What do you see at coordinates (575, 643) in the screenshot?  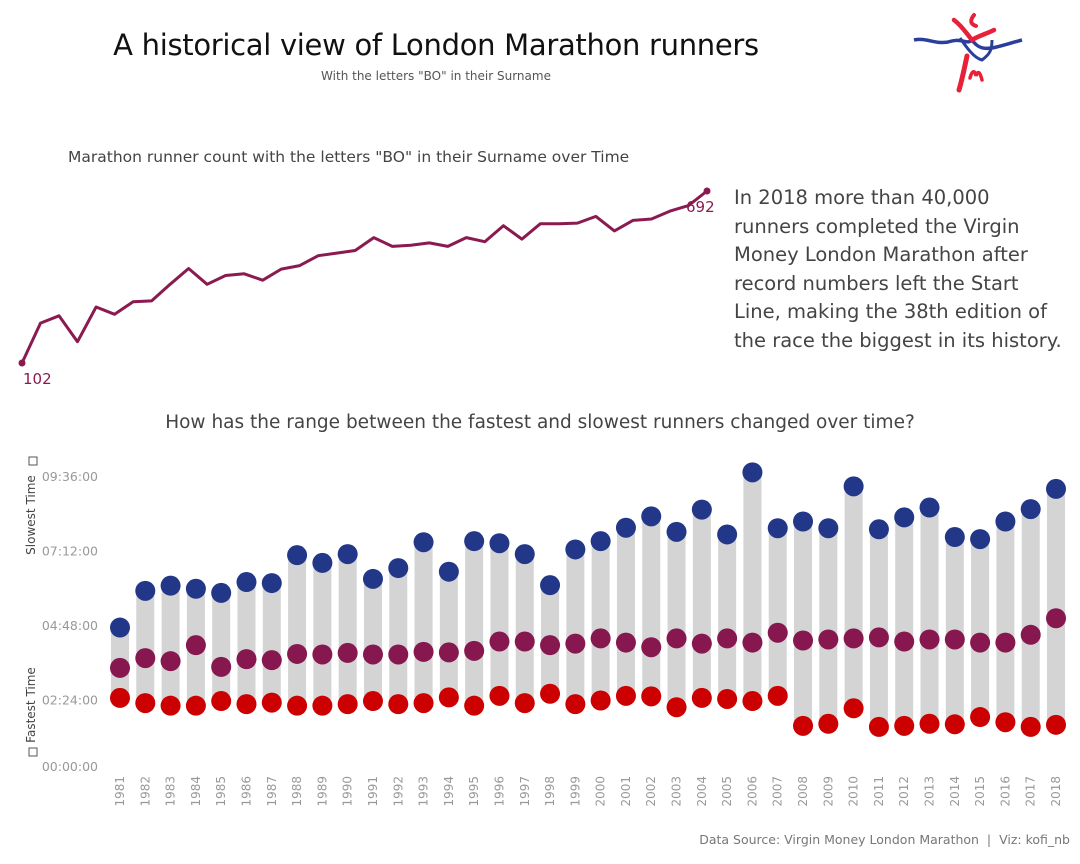 I see `middle-dot-1999` at bounding box center [575, 643].